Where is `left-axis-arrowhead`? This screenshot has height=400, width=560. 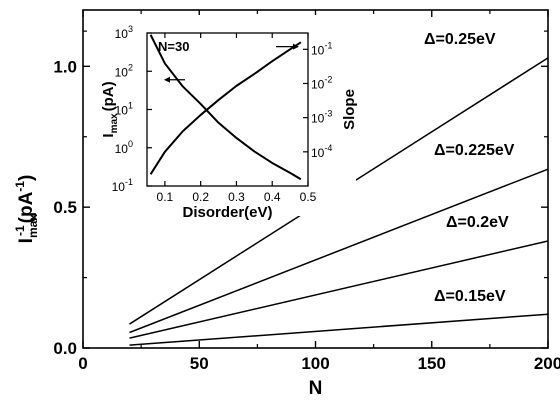 left-axis-arrowhead is located at coordinates (167, 79).